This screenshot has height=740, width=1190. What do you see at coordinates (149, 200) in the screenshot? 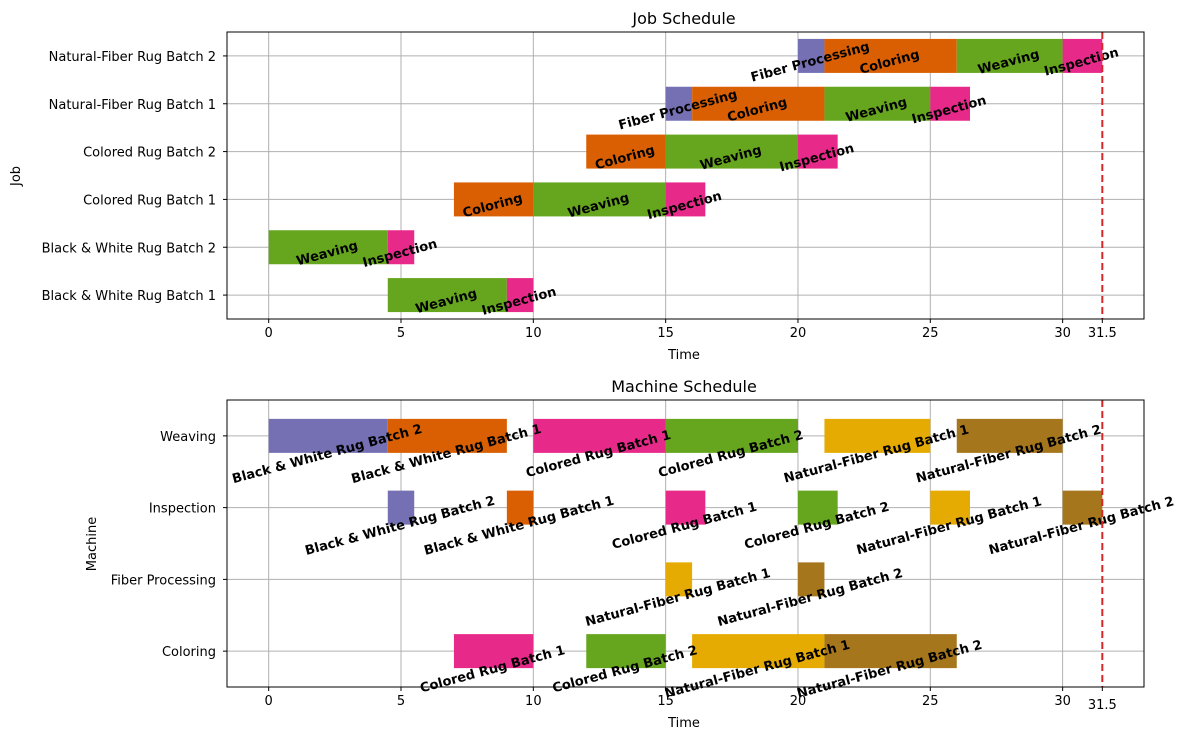
I see `y-tick-label-colored-rug-batch-1: Colored Rug Batch 1` at bounding box center [149, 200].